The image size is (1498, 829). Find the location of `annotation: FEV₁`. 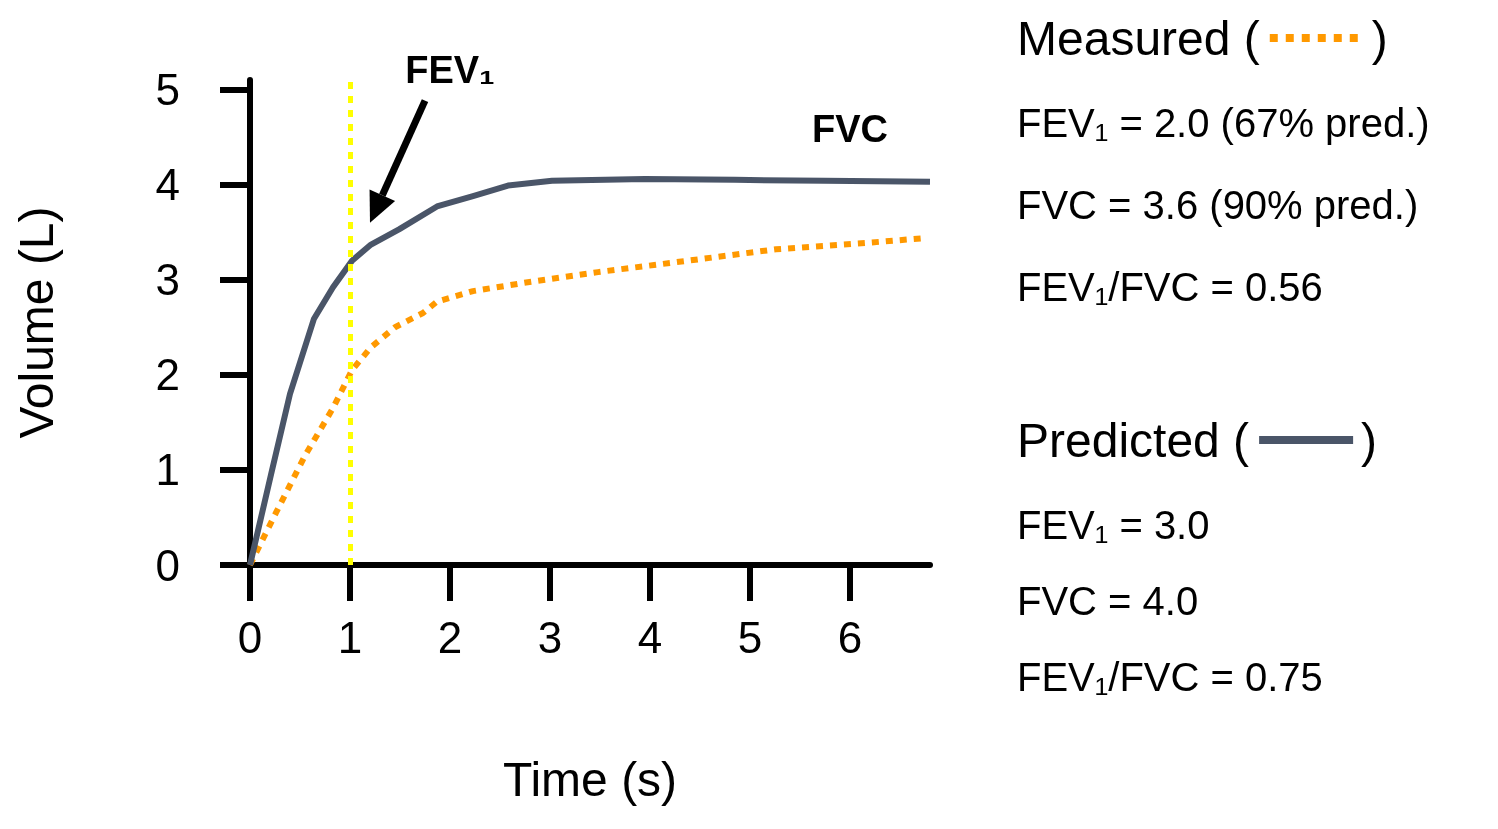

annotation: FEV₁ is located at coordinates (450, 69).